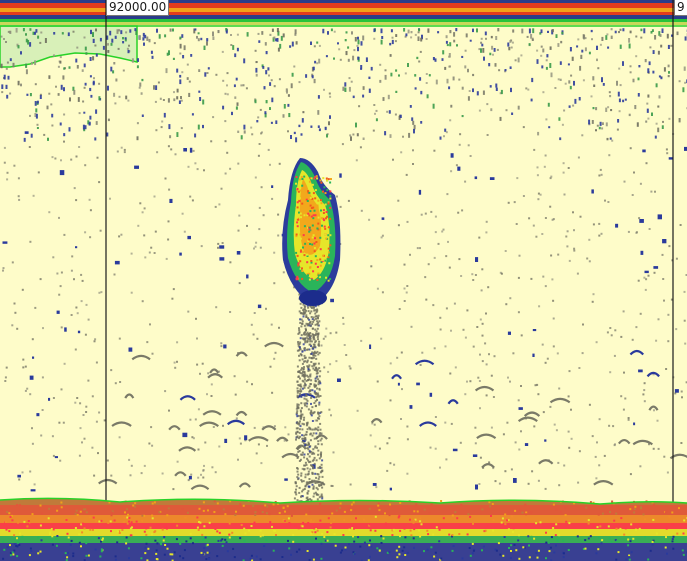 The image size is (687, 561). I want to click on interval-label-next: 9, so click(680, 8).